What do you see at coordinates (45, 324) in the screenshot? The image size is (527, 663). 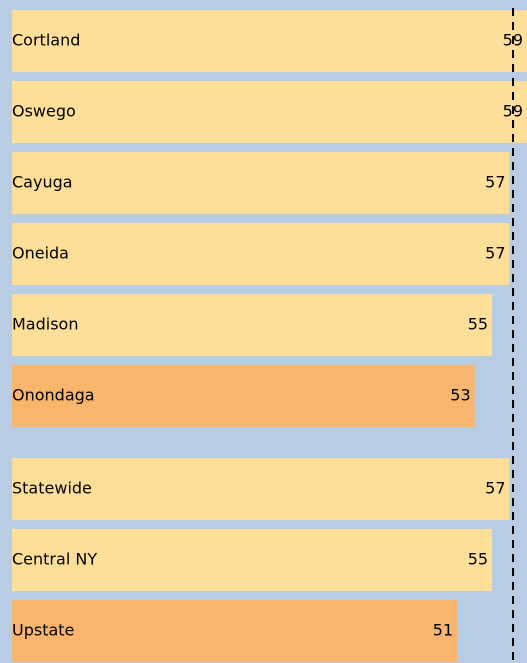 I see `category-label: Madison` at bounding box center [45, 324].